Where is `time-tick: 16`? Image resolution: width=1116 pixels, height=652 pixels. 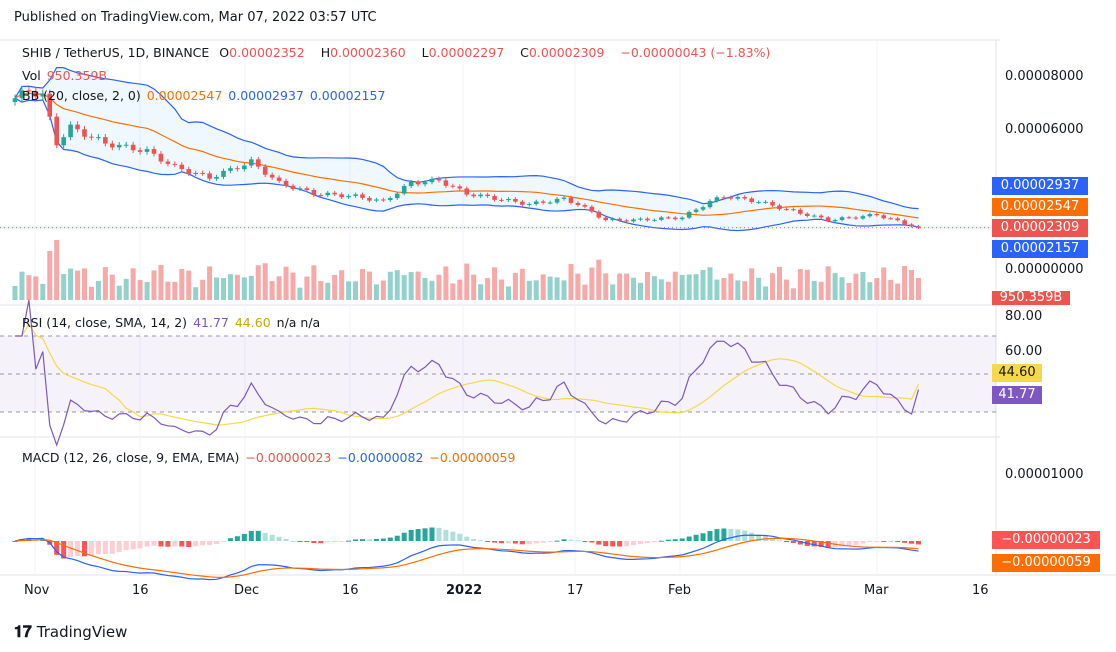
time-tick: 16 is located at coordinates (140, 590).